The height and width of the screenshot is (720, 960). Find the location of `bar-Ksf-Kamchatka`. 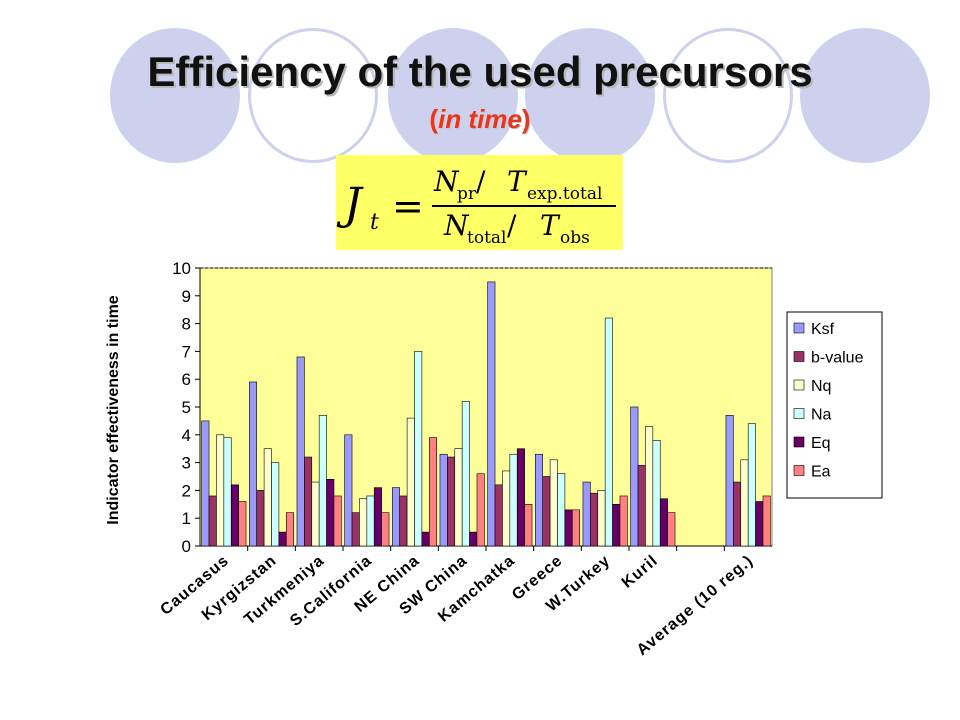

bar-Ksf-Kamchatka is located at coordinates (491, 414).